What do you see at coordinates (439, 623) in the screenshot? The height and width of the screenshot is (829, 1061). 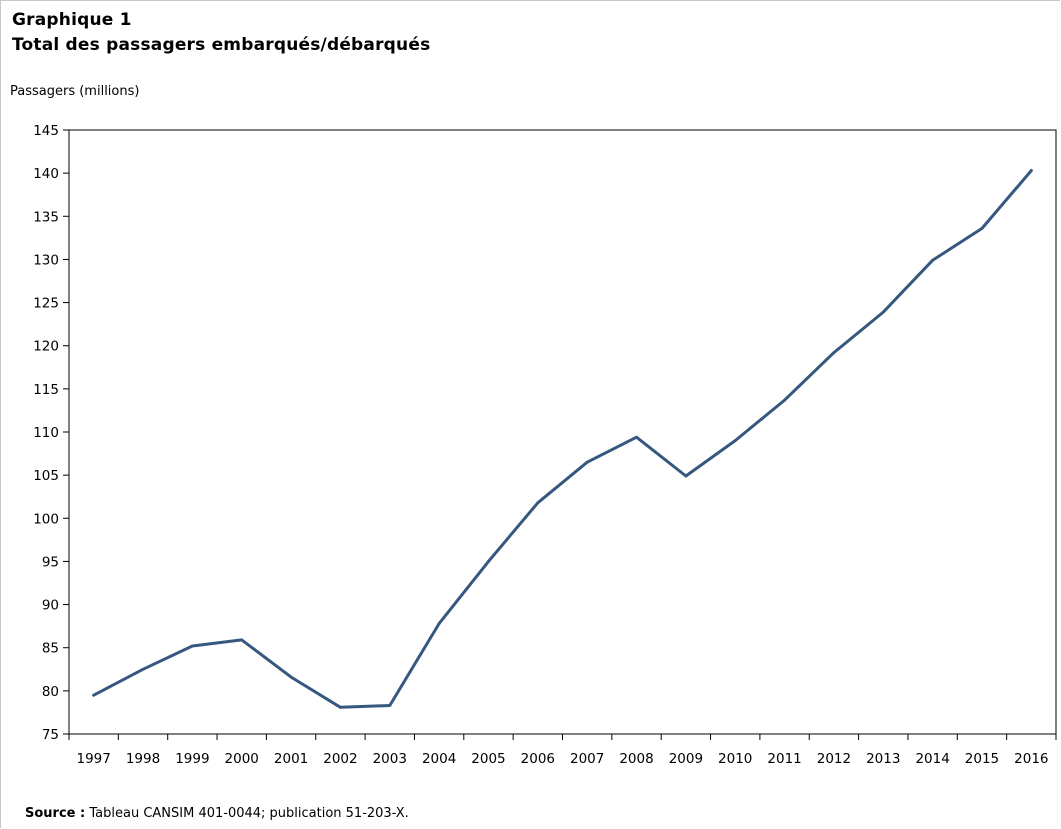 I see `data-point-2004` at bounding box center [439, 623].